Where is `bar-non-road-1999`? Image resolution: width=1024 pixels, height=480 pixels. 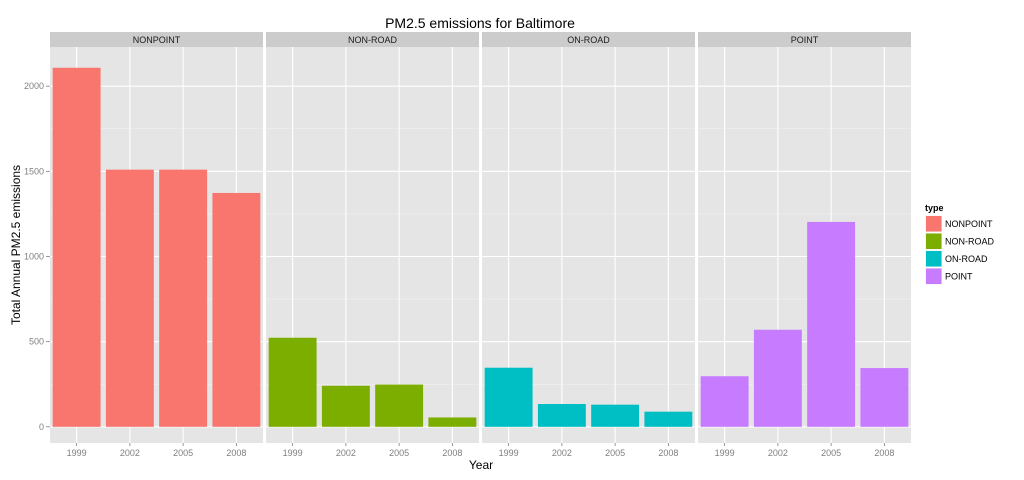 bar-non-road-1999 is located at coordinates (292, 382).